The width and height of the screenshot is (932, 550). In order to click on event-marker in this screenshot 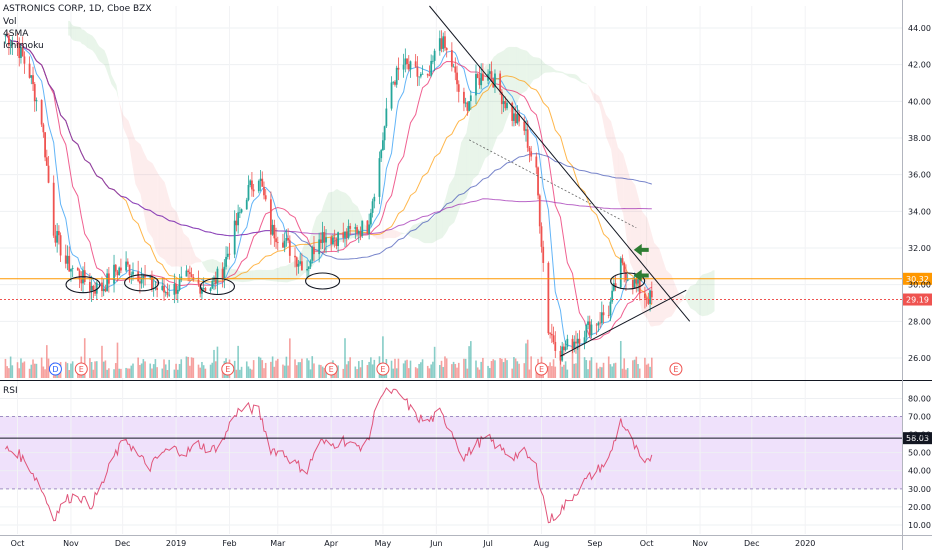, I will do `click(383, 369)`.